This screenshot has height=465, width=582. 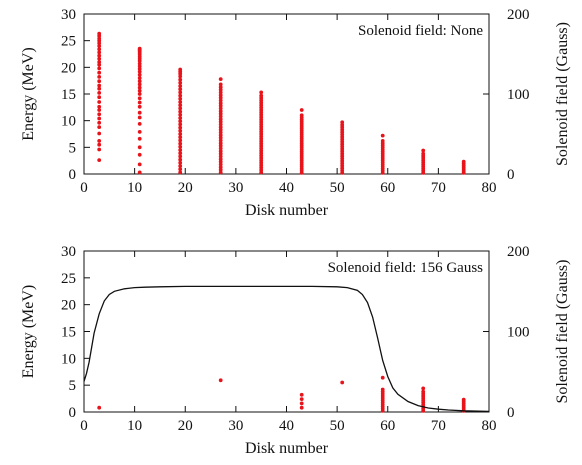 I want to click on x-axis-label: Disk number, so click(x=287, y=210).